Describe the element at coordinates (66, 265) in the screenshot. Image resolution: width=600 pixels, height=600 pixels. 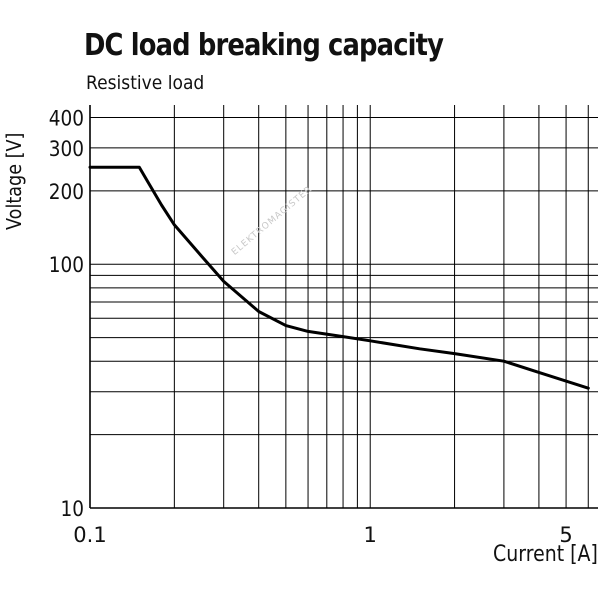
I see `y-tick-label: 100` at that location.